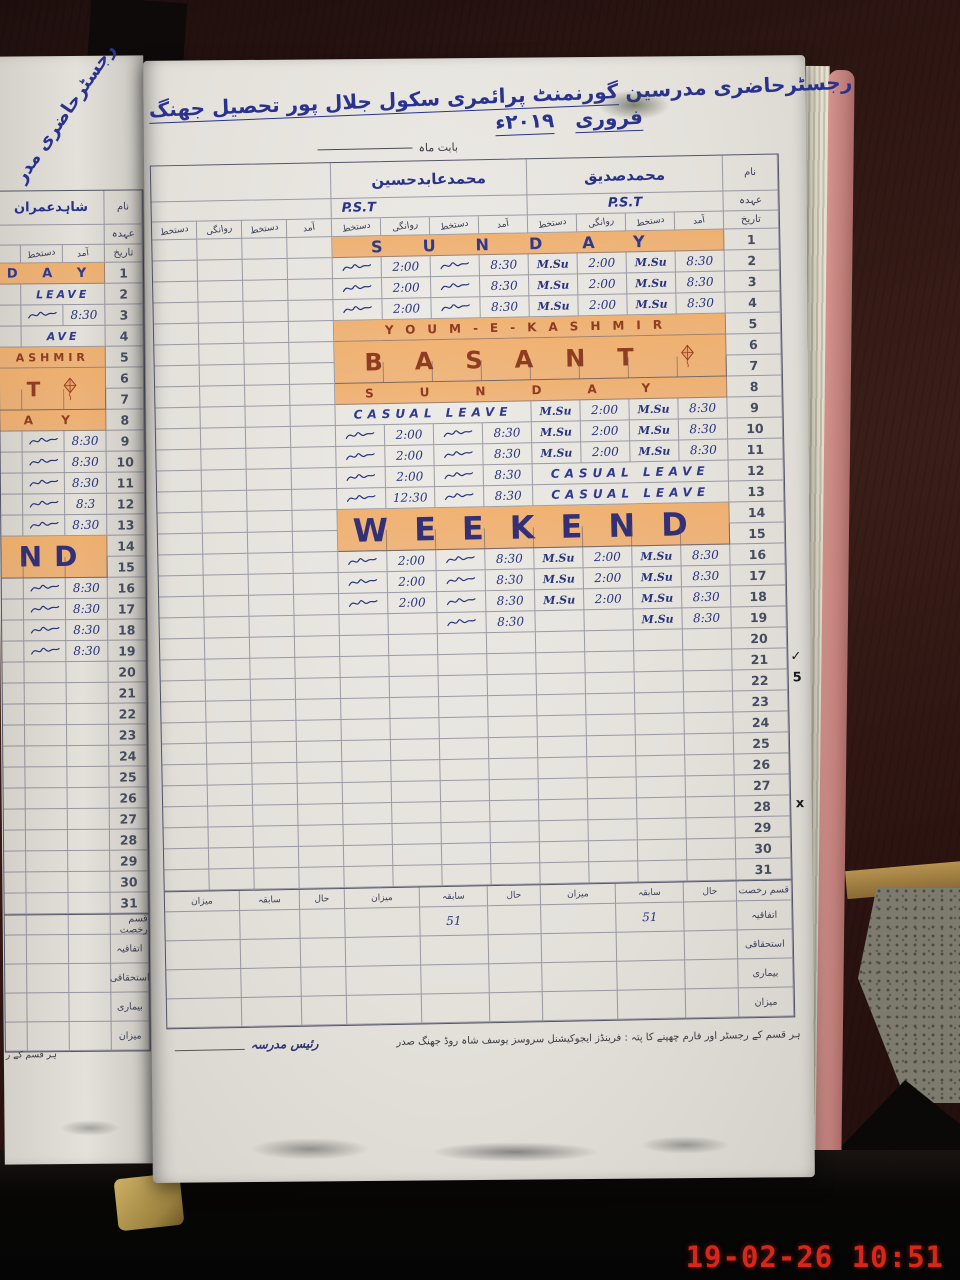 The height and width of the screenshot is (1280, 960). I want to click on date-number-cell: 13, so click(126, 525).